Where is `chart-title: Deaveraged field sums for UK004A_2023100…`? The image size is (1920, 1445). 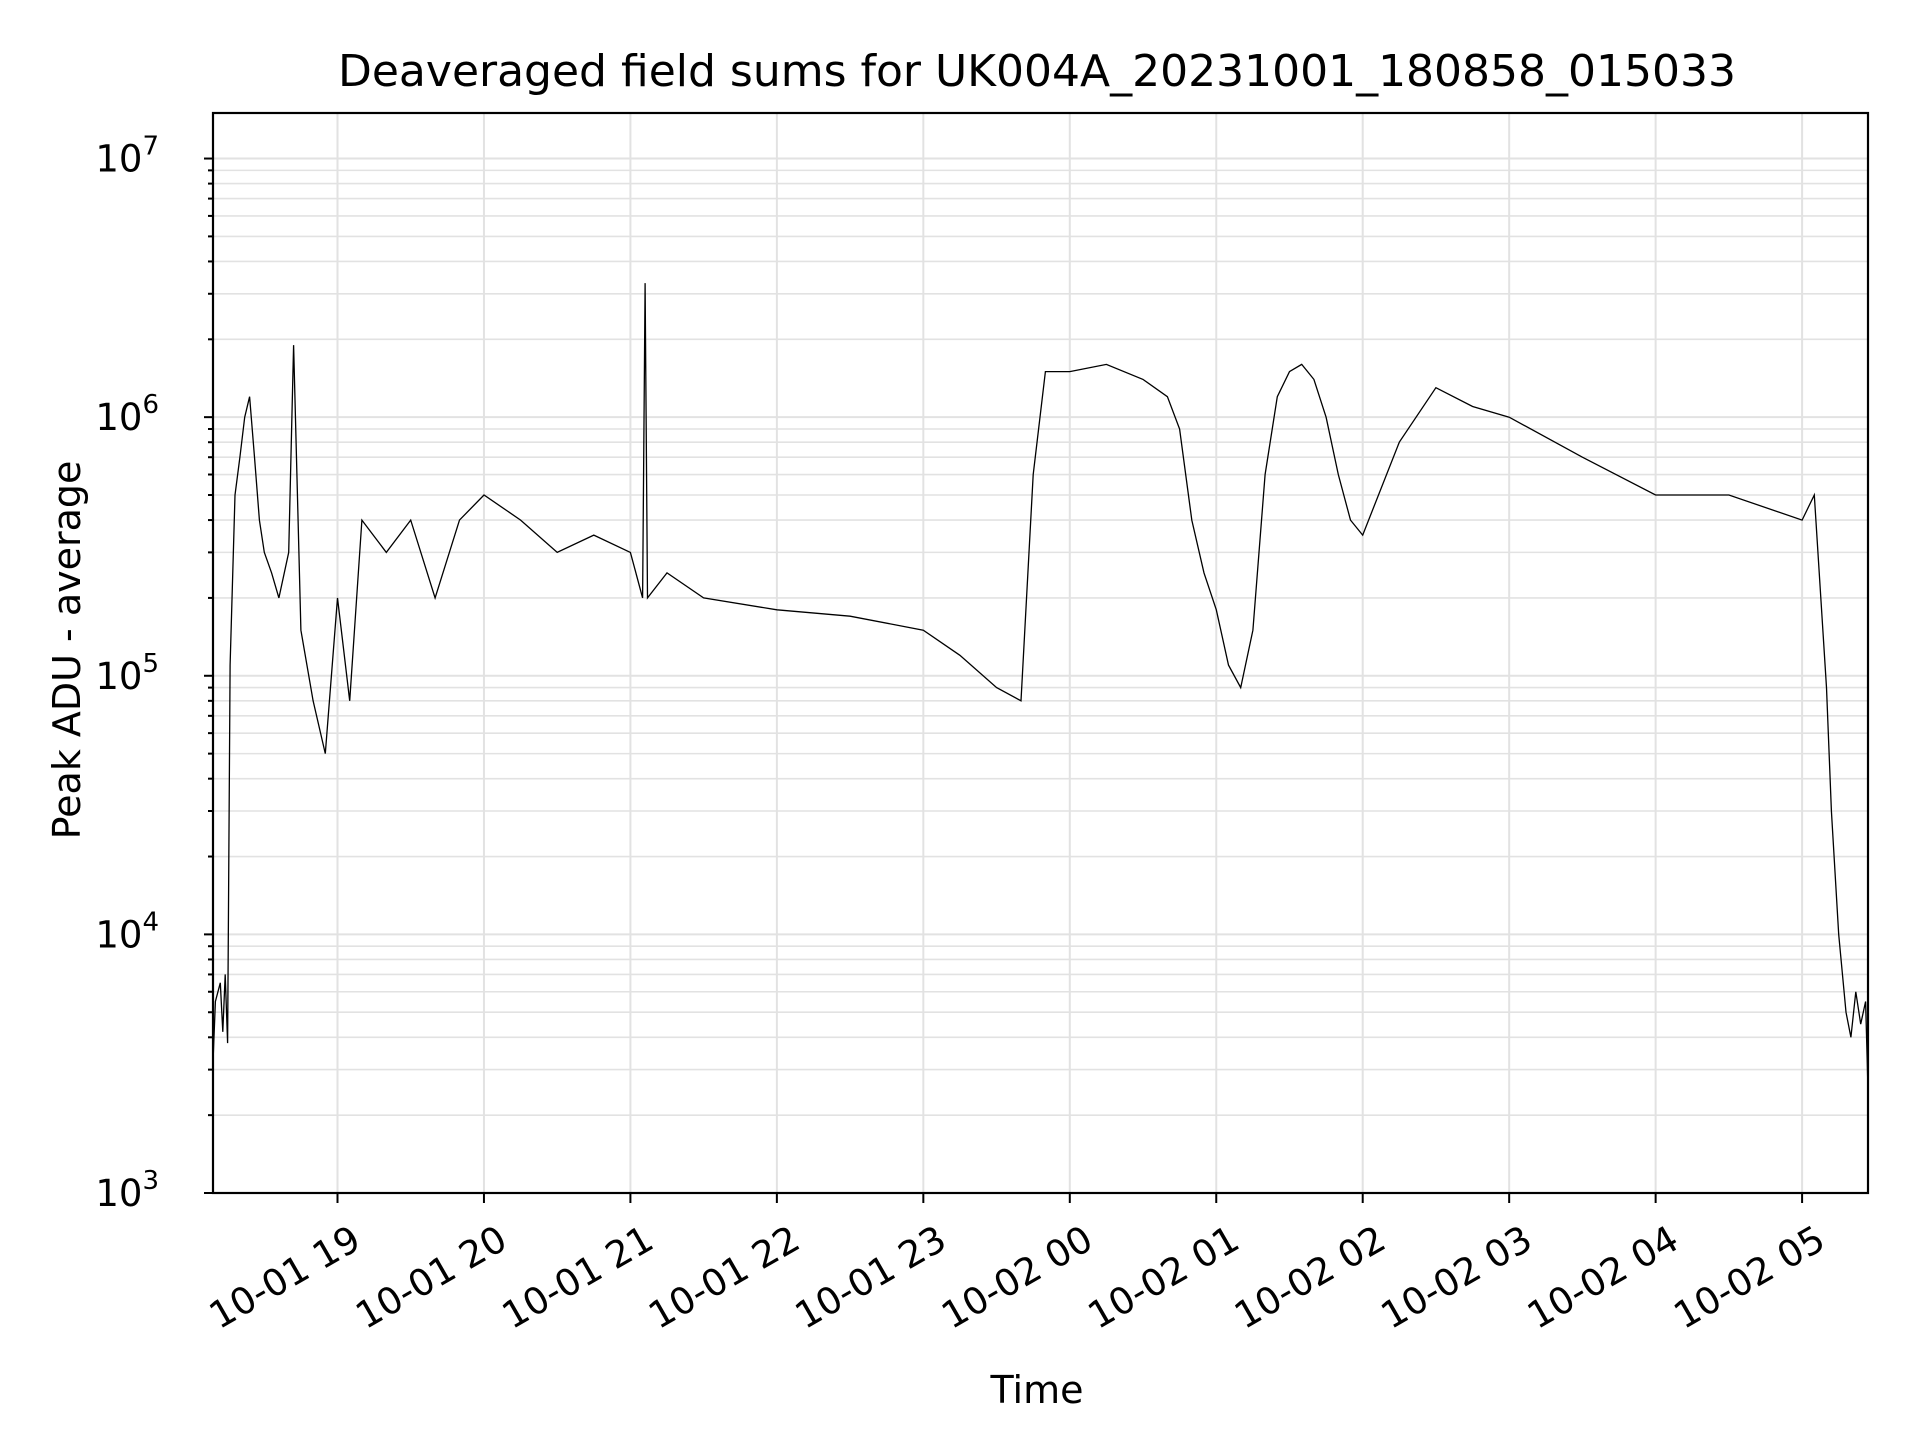
chart-title: Deaveraged field sums for UK004A_2023100… is located at coordinates (1037, 71).